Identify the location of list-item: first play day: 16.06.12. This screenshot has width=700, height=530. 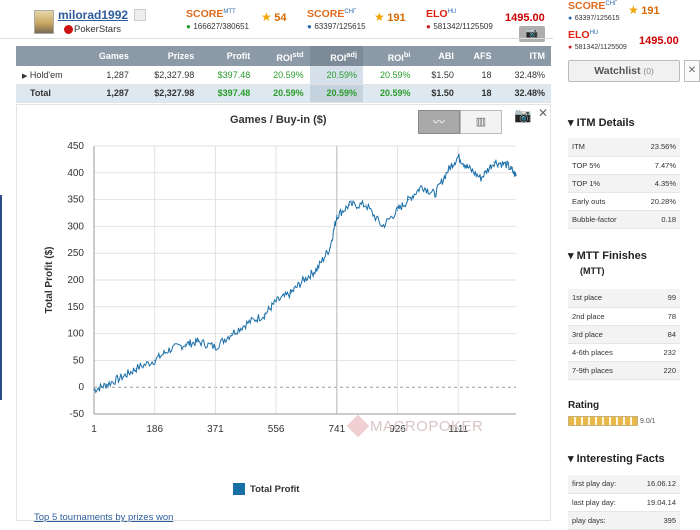
(624, 484).